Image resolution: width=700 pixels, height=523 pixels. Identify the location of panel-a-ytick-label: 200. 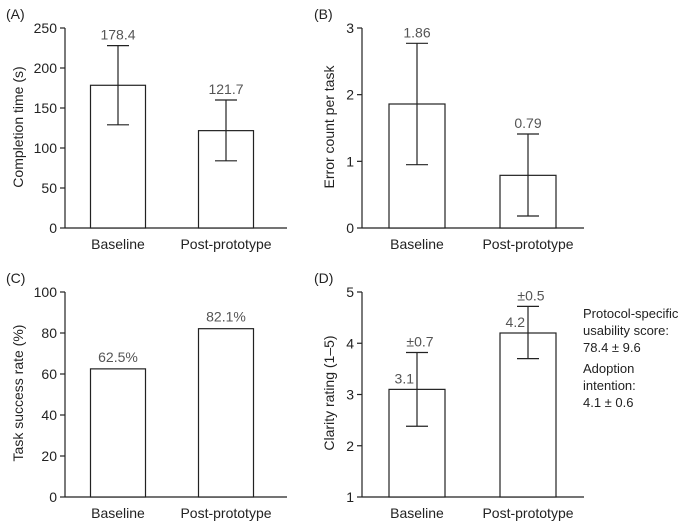
(46, 68).